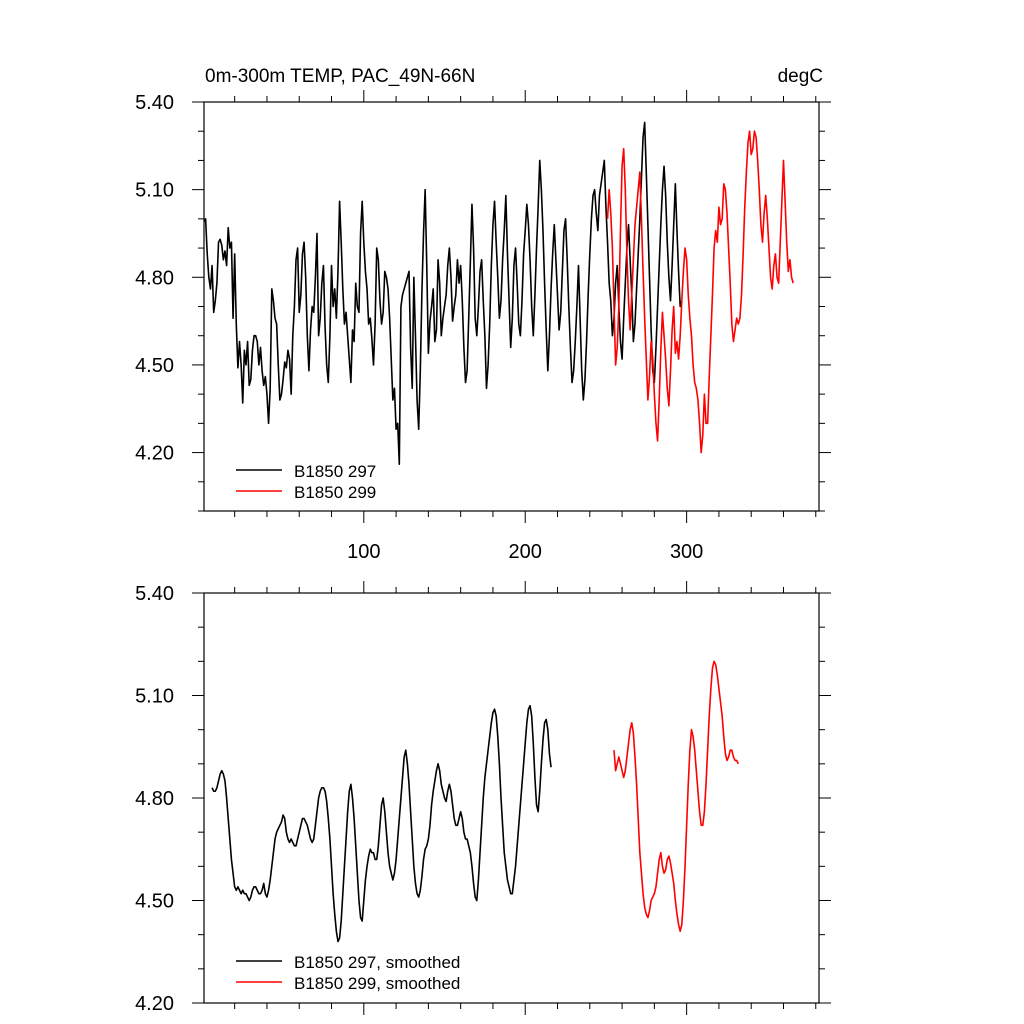  What do you see at coordinates (686, 552) in the screenshot?
I see `x-tick-label: 300` at bounding box center [686, 552].